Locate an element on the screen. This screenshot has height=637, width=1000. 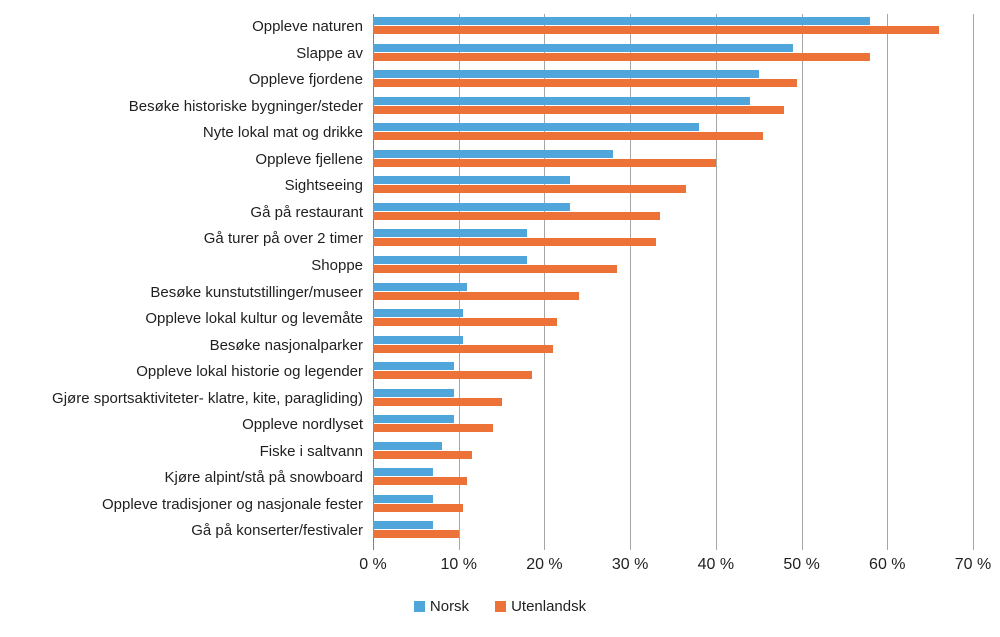
category-label: Kjøre alpint/stå på snowboard is located at coordinates (263, 478).